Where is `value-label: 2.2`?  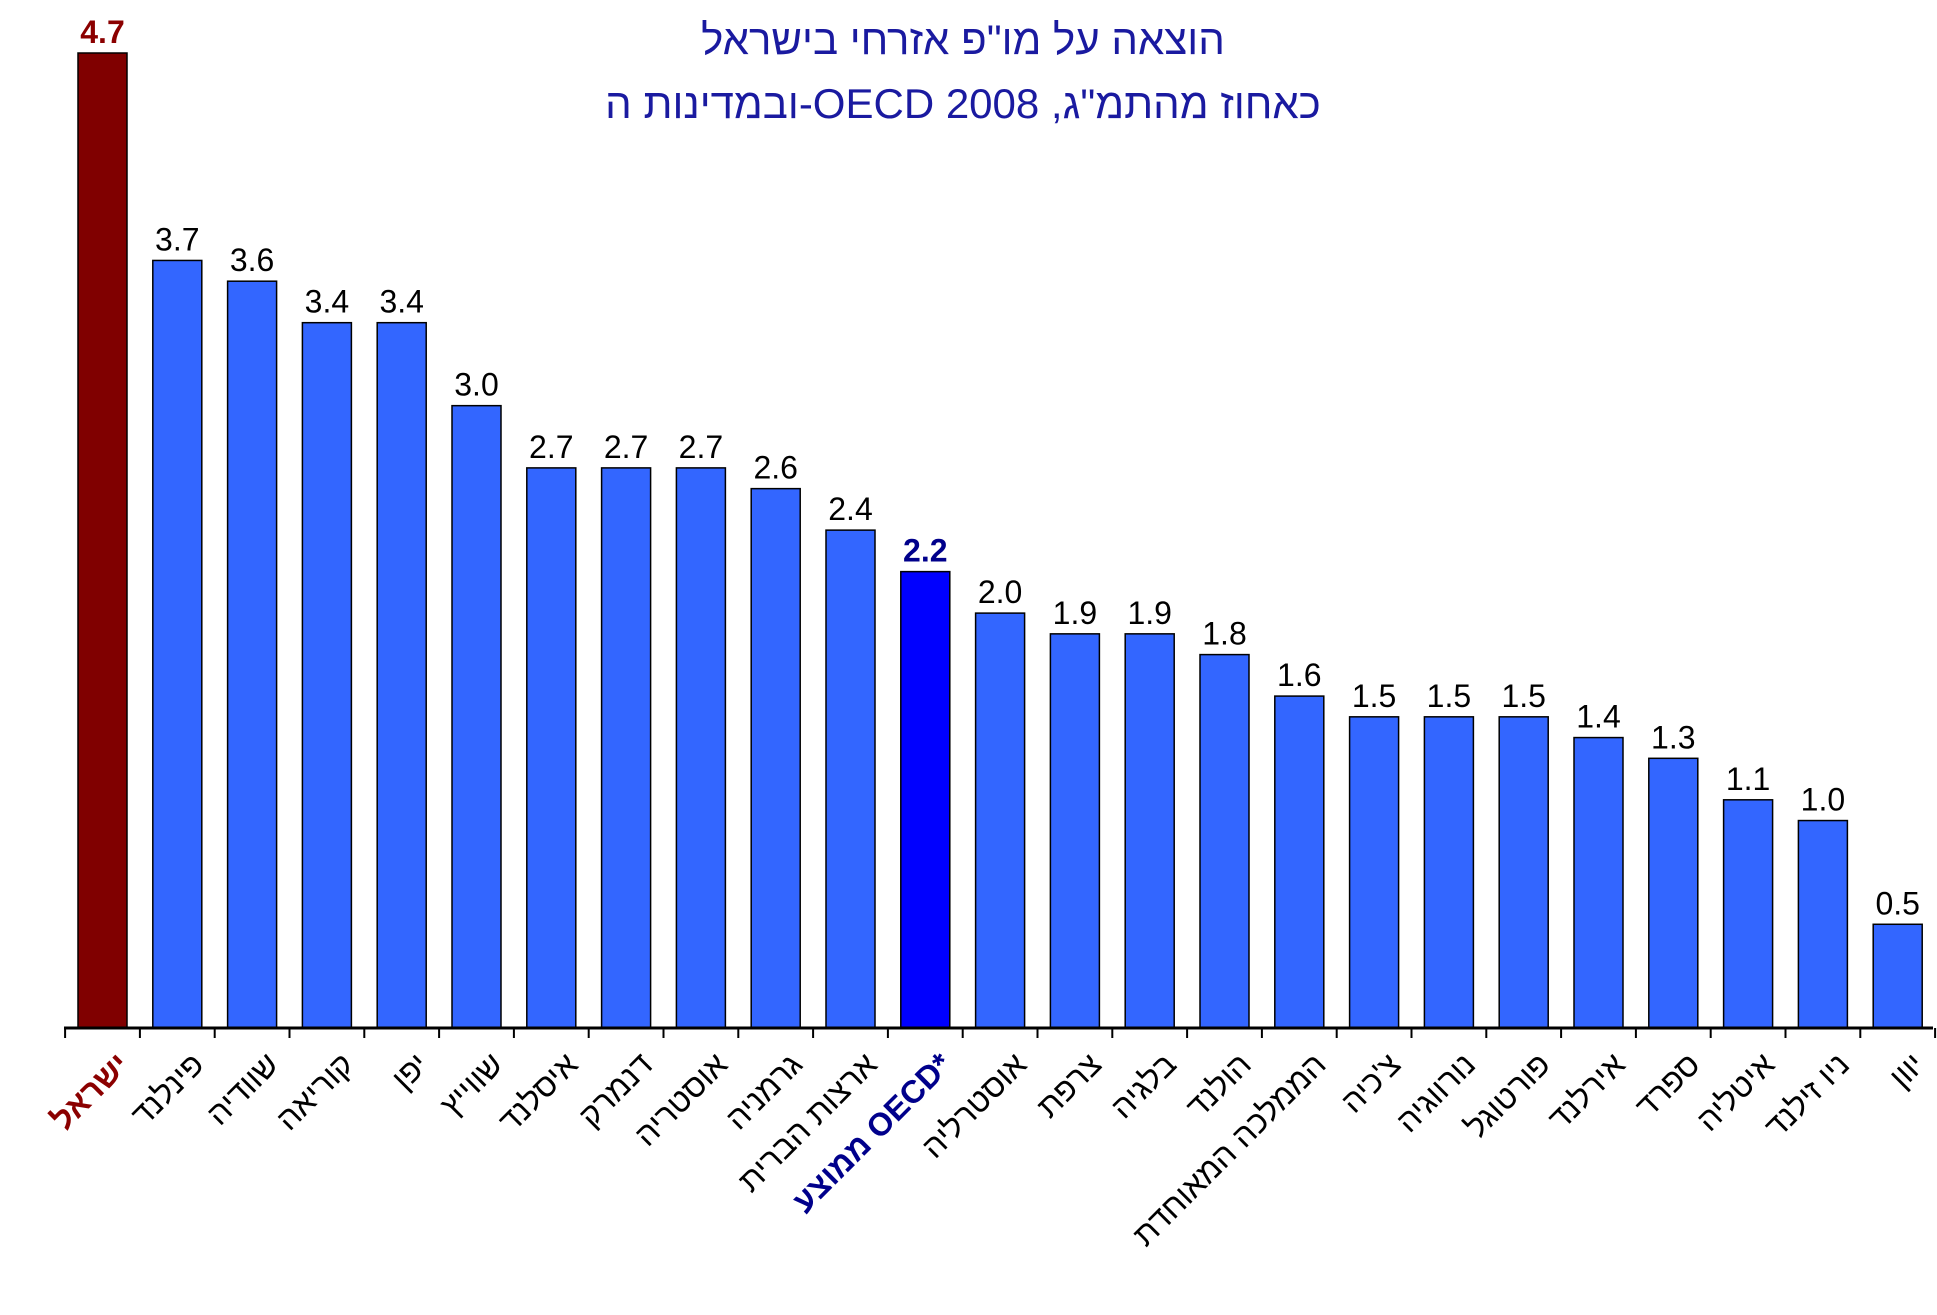 value-label: 2.2 is located at coordinates (925, 551).